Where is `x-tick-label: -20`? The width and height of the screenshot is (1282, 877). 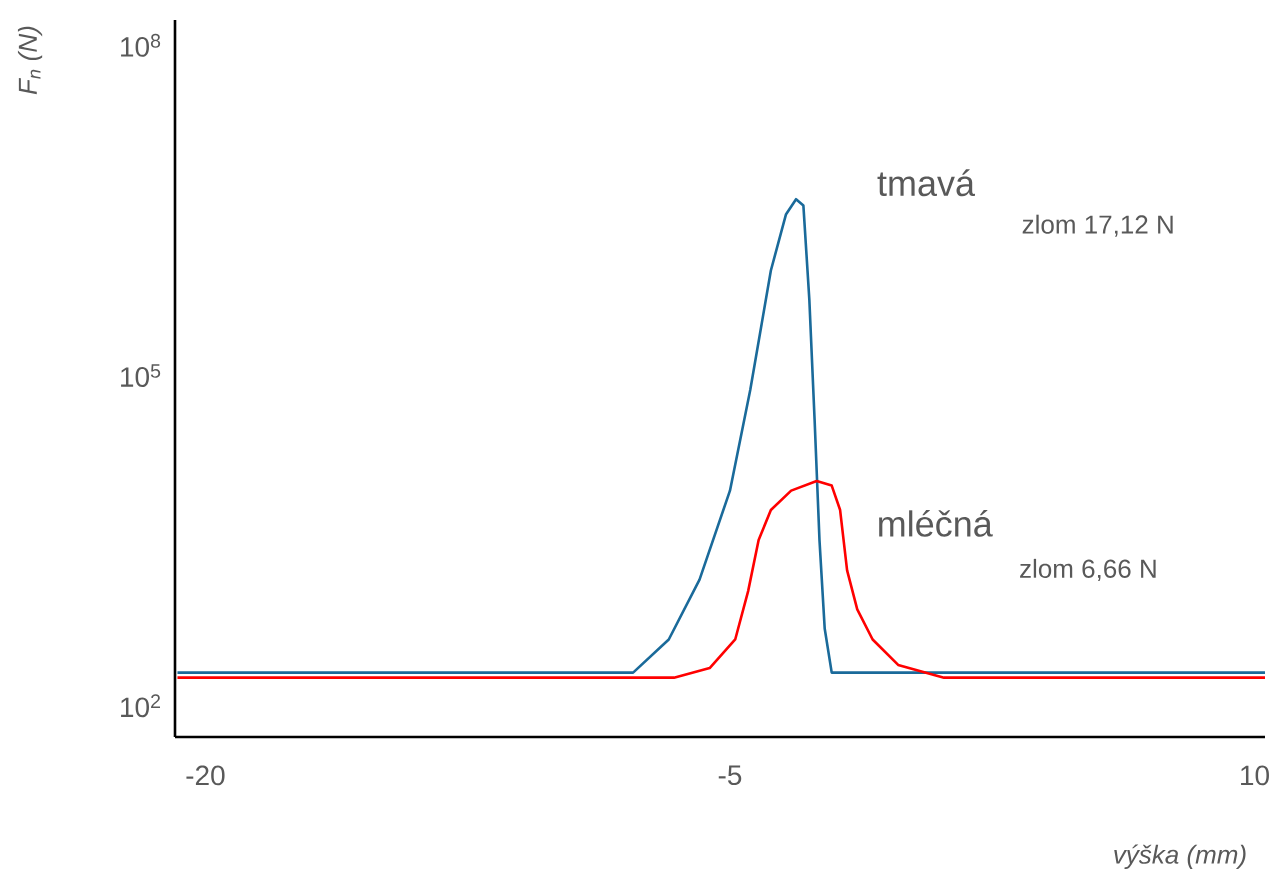 x-tick-label: -20 is located at coordinates (205, 775).